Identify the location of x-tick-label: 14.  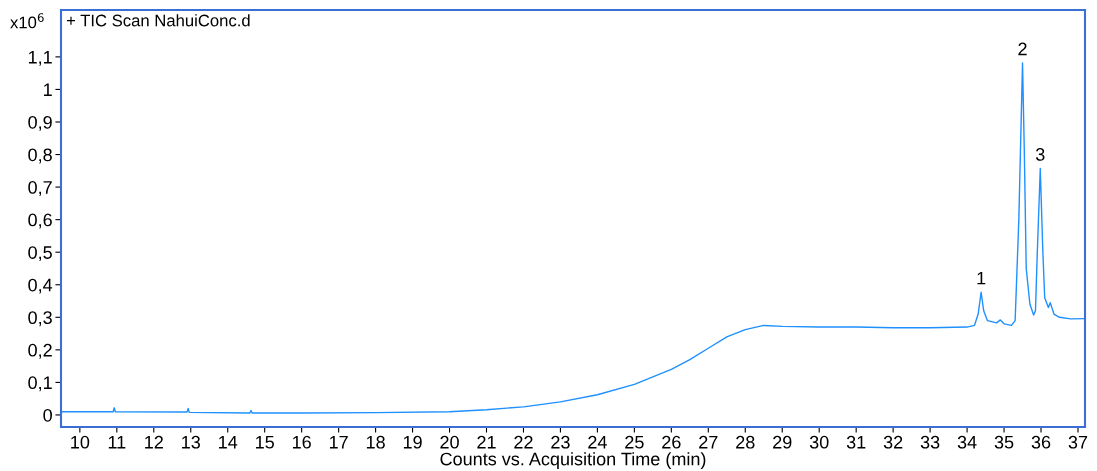
(228, 442).